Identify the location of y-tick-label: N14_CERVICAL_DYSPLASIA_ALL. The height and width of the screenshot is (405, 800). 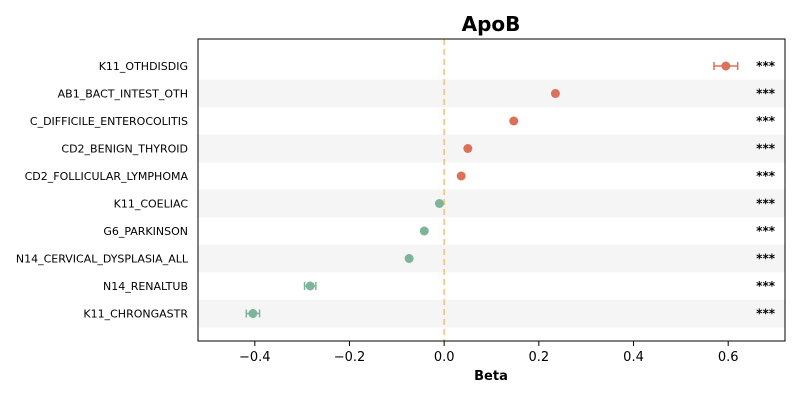
(102, 259).